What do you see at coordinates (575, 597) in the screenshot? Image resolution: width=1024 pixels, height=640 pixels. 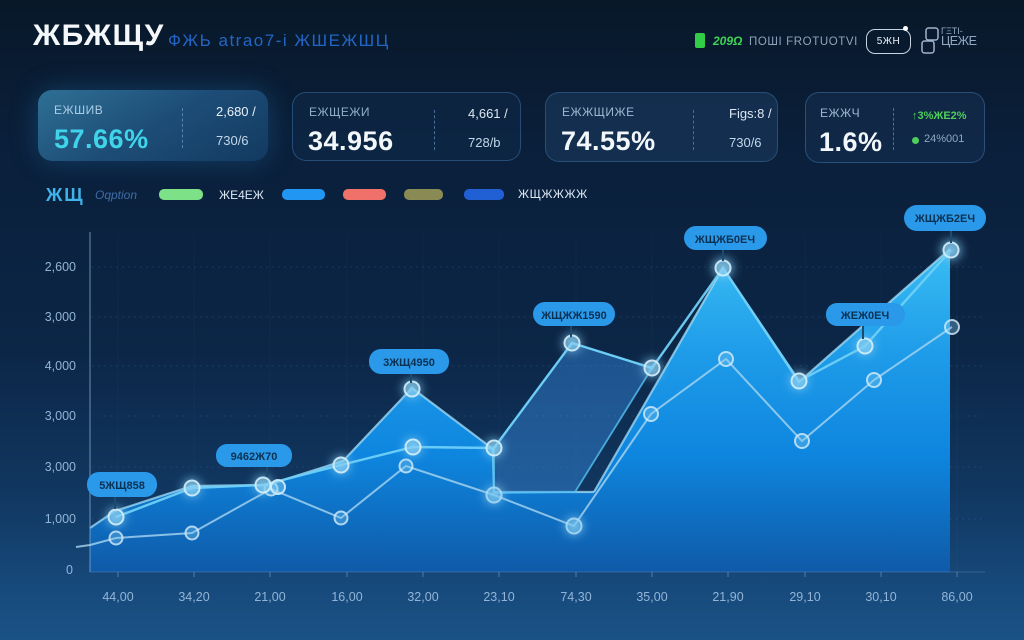 I see `svg-text: 74,30` at bounding box center [575, 597].